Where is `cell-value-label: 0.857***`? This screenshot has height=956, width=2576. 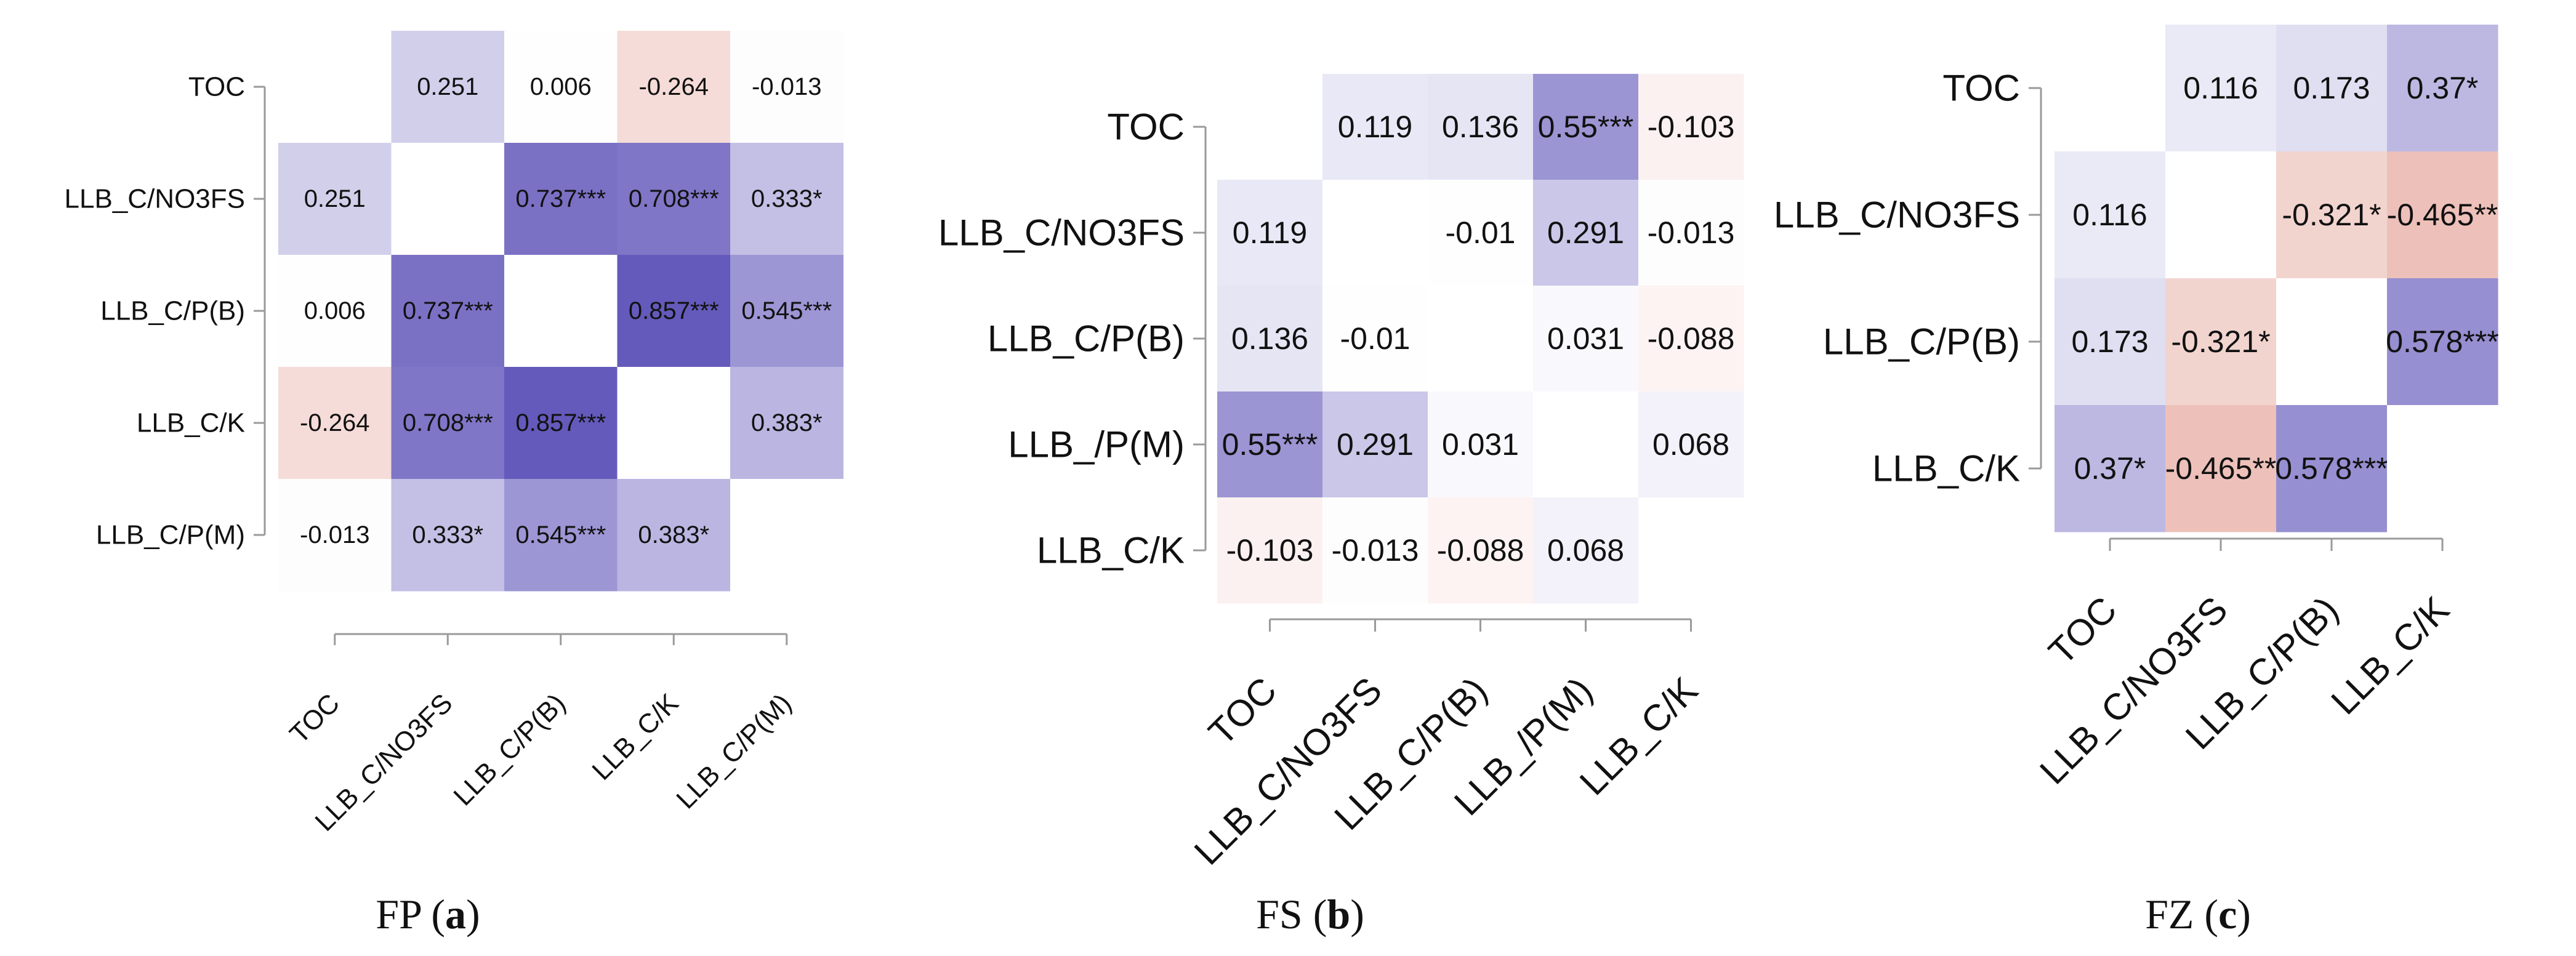 cell-value-label: 0.857*** is located at coordinates (560, 422).